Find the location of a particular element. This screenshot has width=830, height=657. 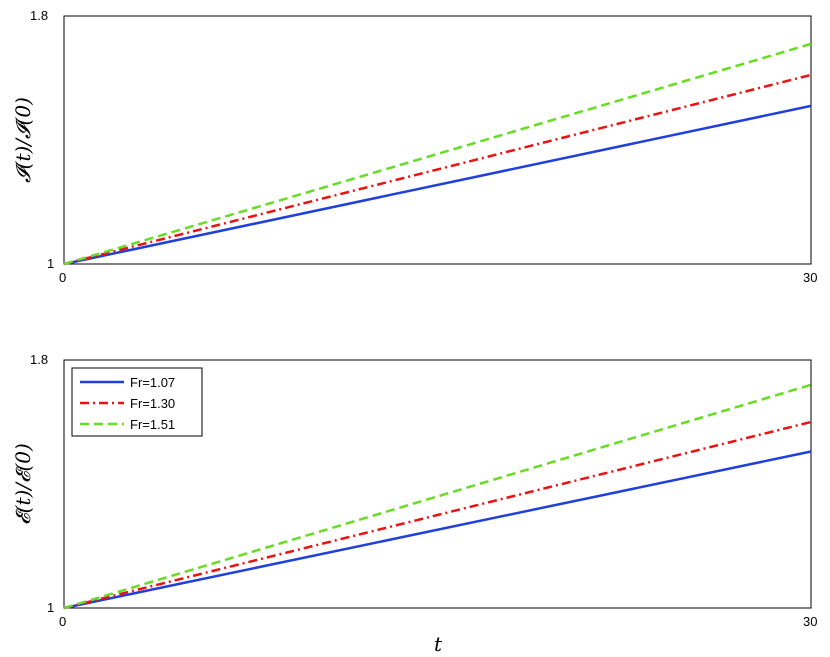

ytick-top-min: 1 is located at coordinates (50, 263).